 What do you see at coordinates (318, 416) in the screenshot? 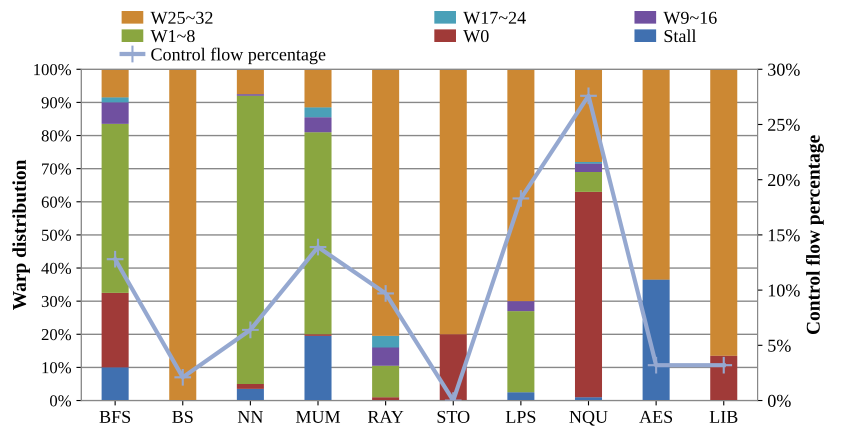
I see `x-tick-label: MUM` at bounding box center [318, 416].